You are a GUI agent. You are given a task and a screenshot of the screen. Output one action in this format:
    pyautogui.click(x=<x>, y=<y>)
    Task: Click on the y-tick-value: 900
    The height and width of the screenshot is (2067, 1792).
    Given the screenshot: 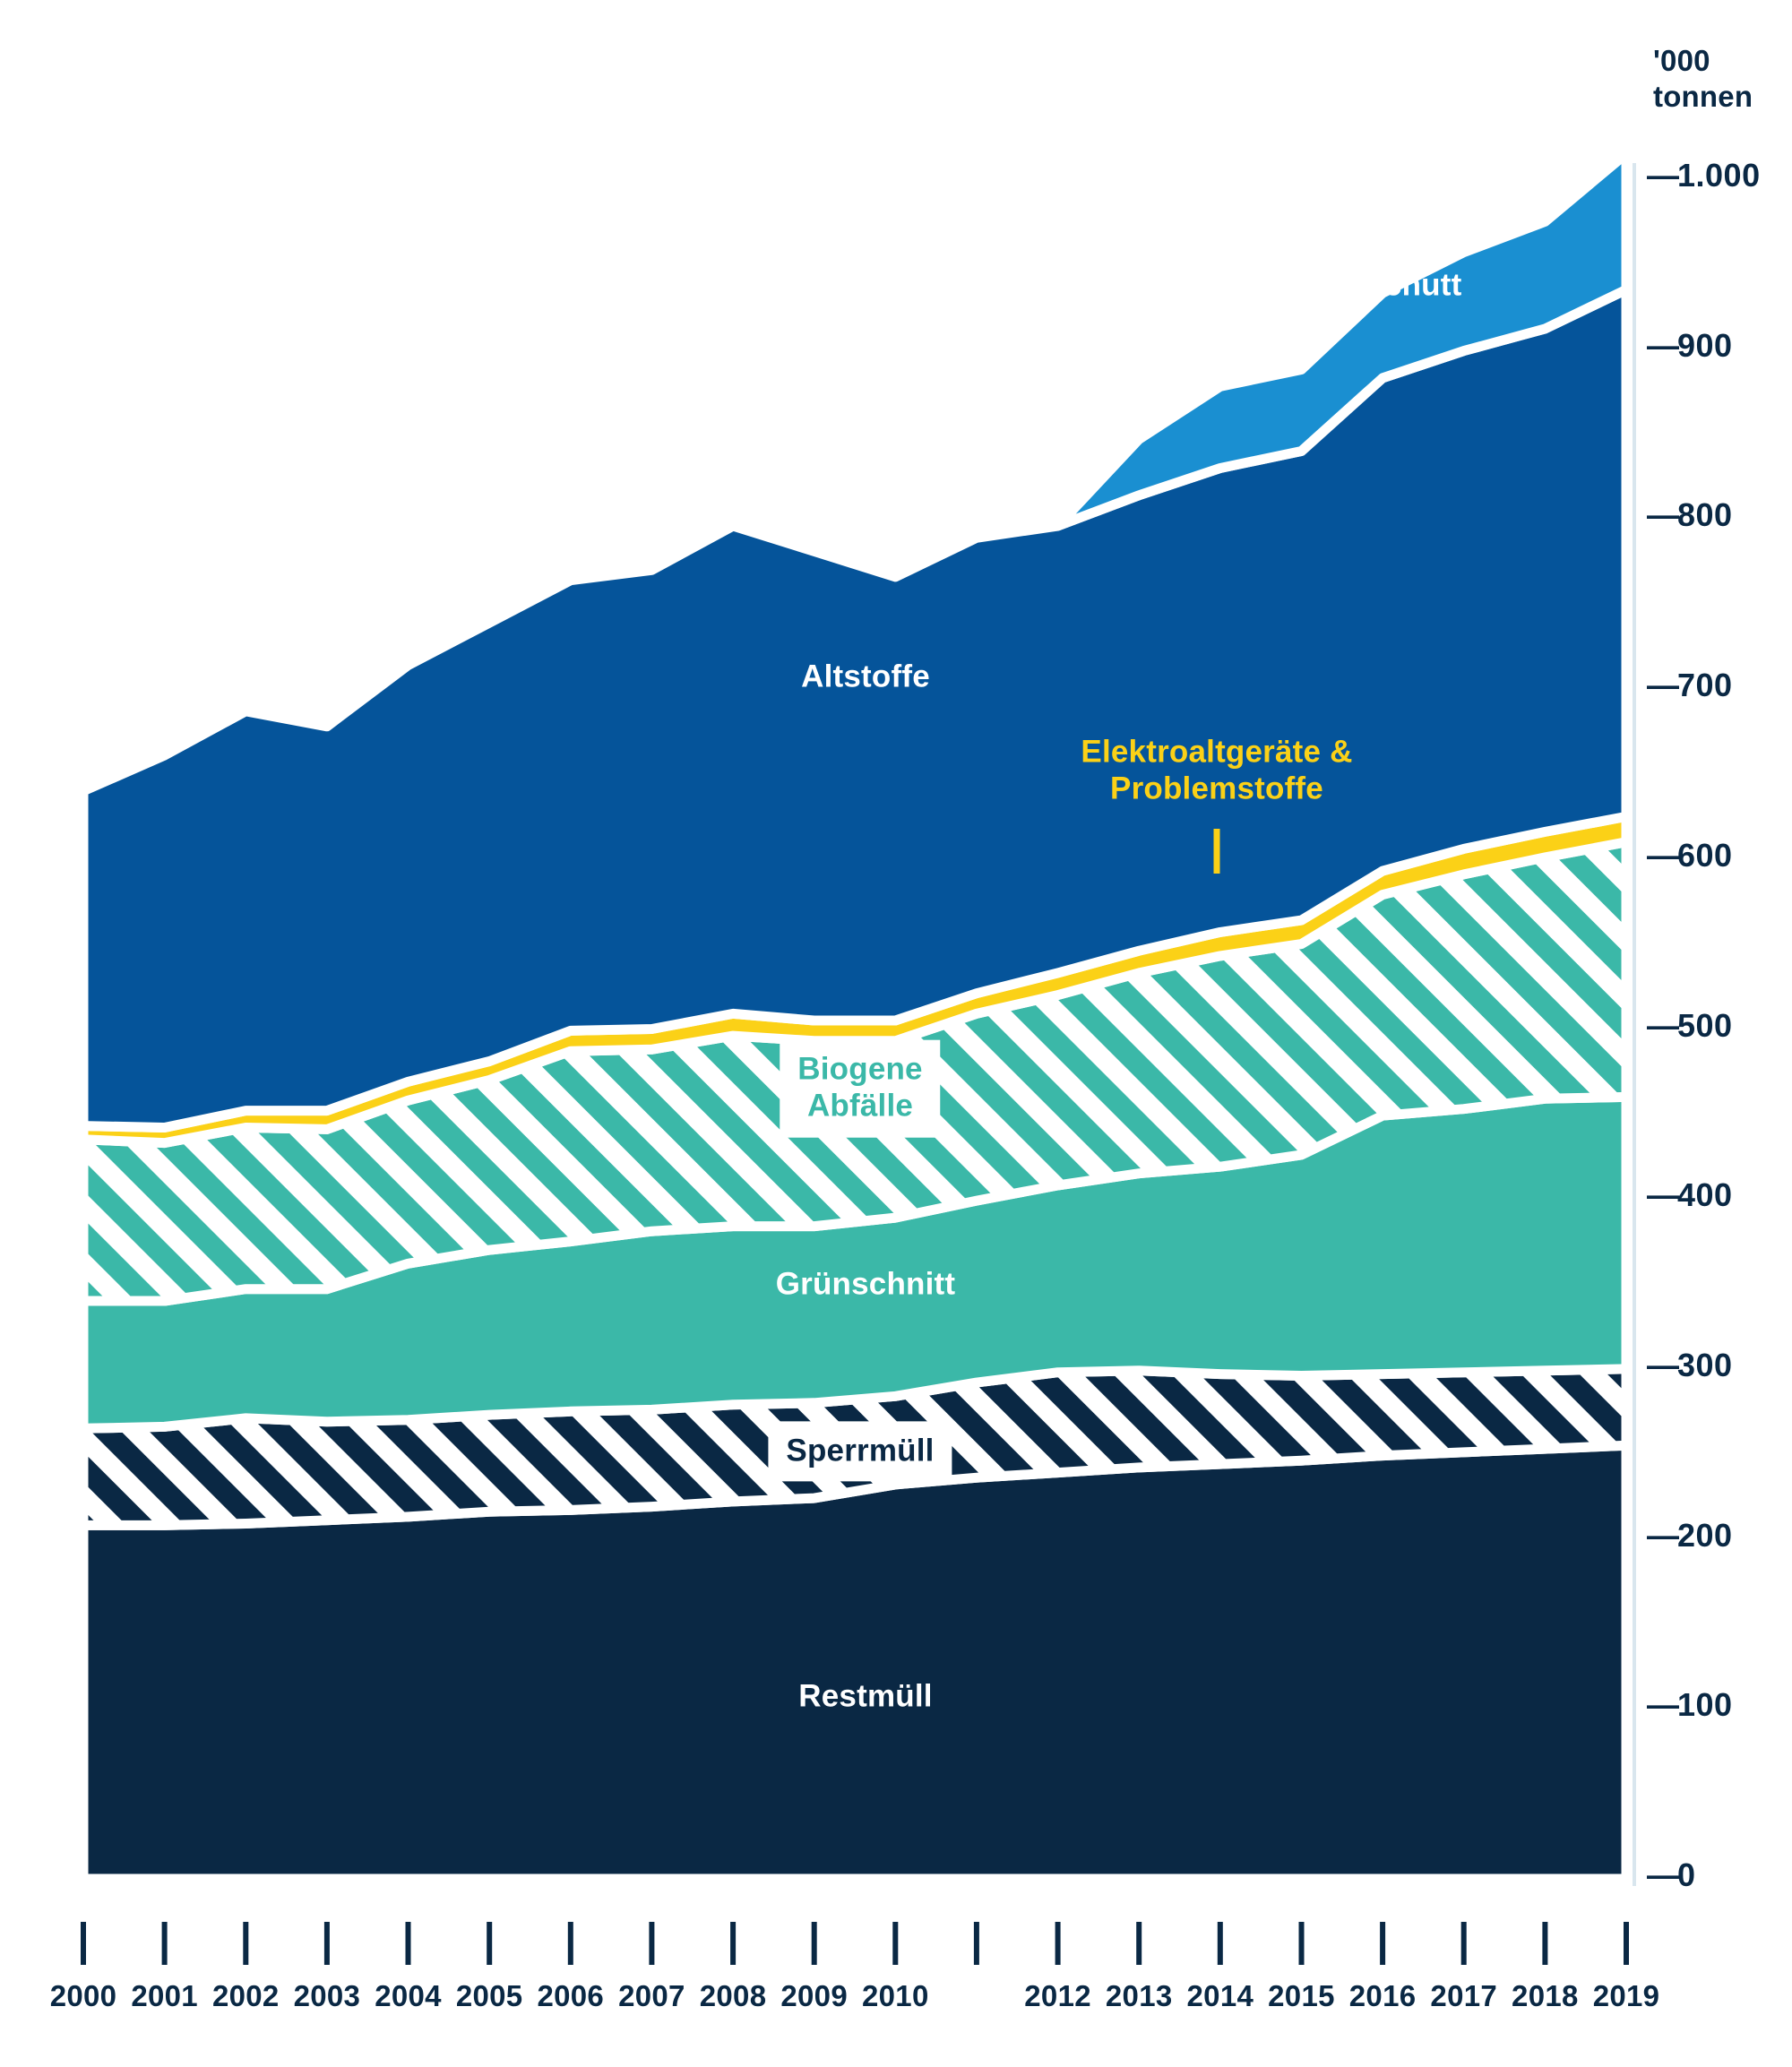 What is the action you would take?
    pyautogui.click(x=1705, y=345)
    